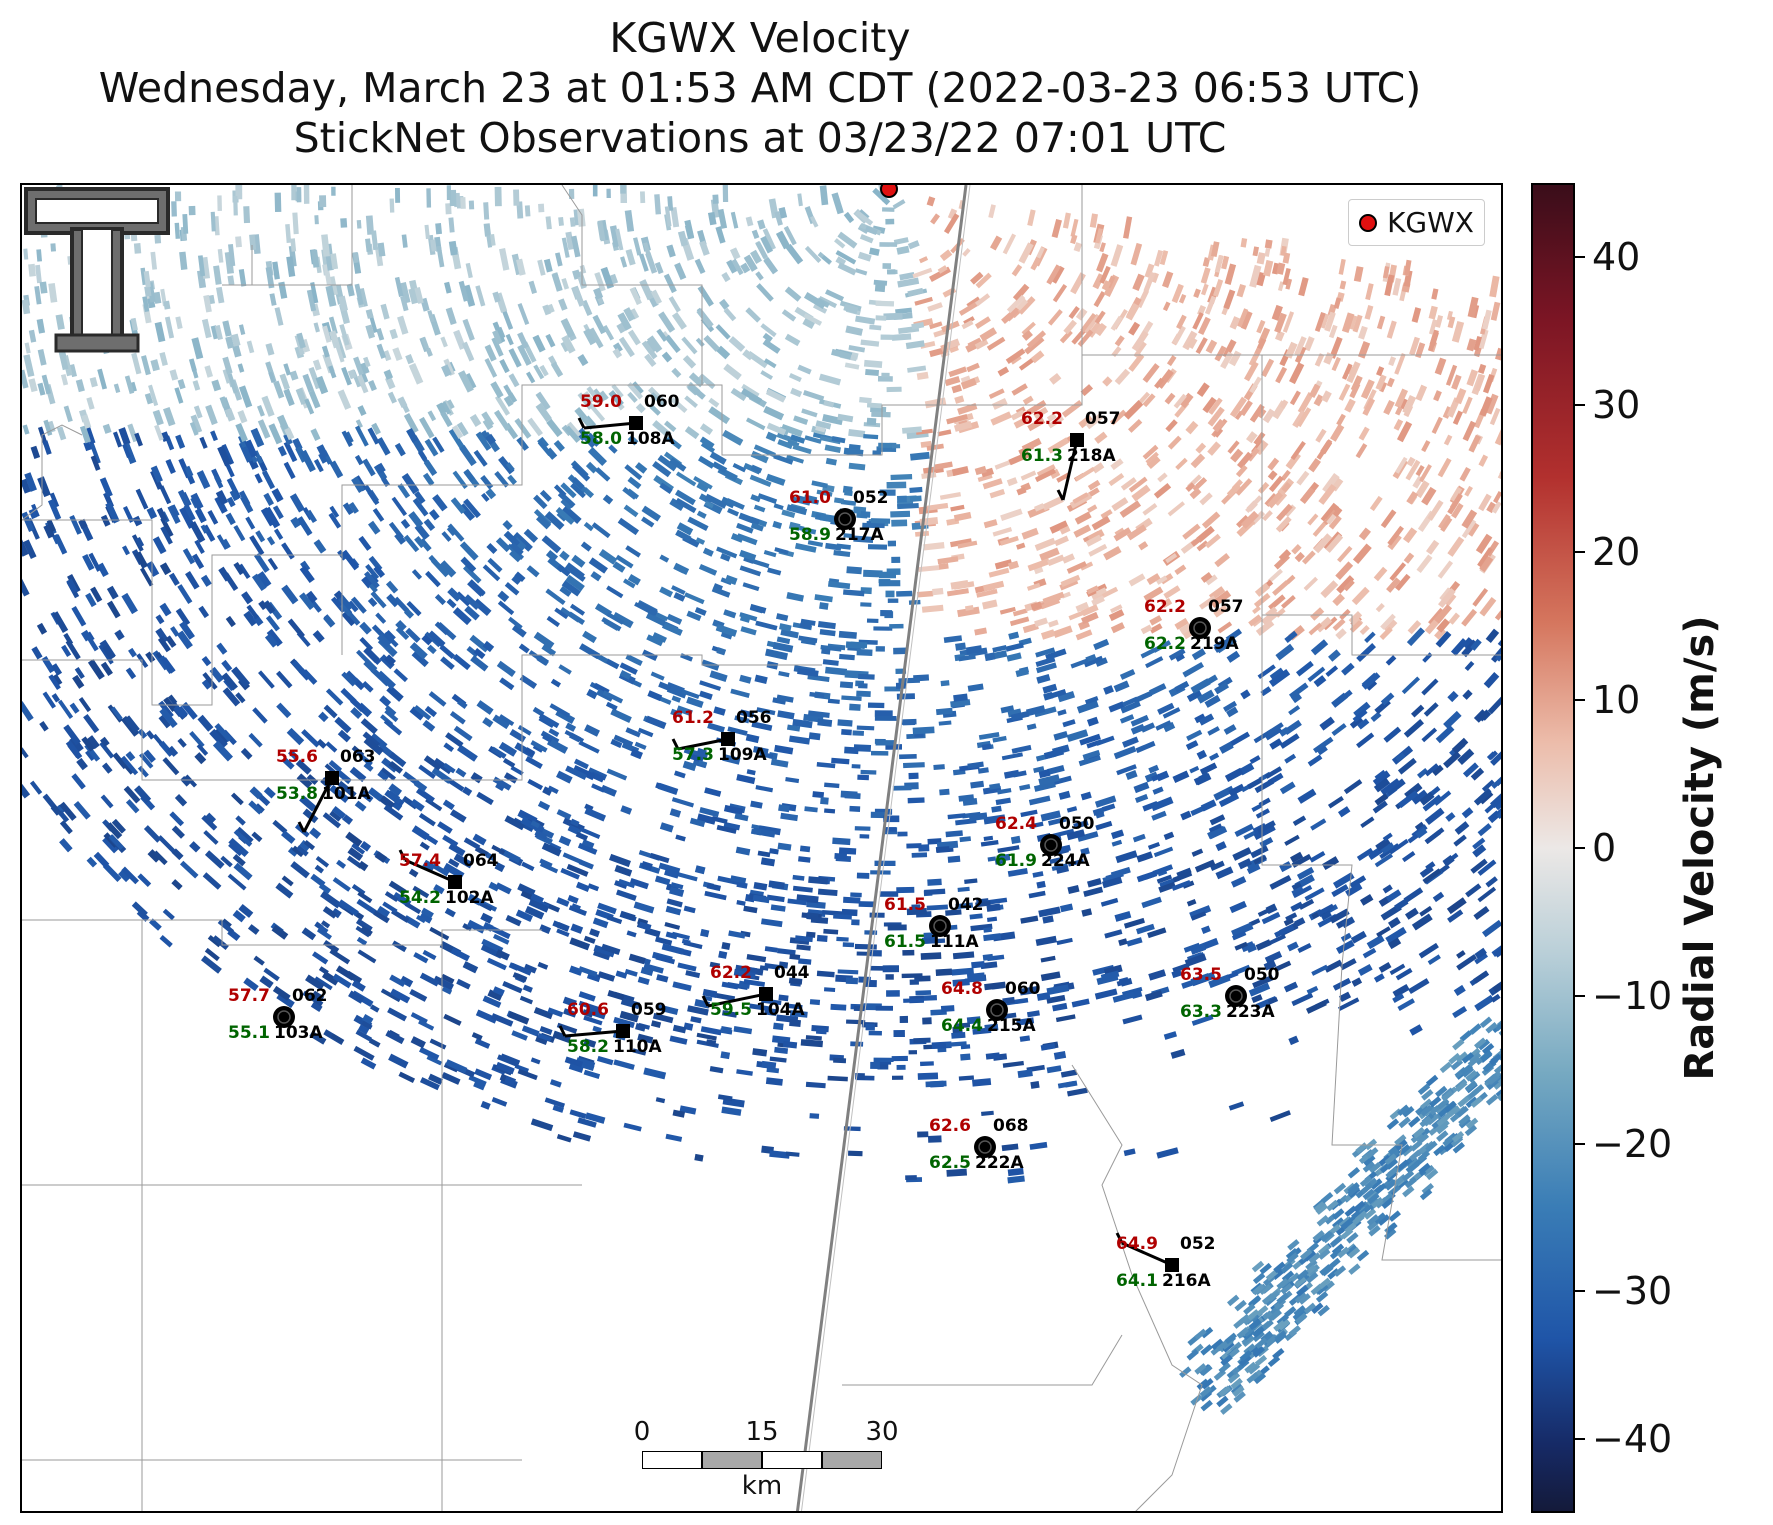 Image resolution: width=1773 pixels, height=1525 pixels. Describe the element at coordinates (1580, 552) in the screenshot. I see `colorbar-tick` at that location.